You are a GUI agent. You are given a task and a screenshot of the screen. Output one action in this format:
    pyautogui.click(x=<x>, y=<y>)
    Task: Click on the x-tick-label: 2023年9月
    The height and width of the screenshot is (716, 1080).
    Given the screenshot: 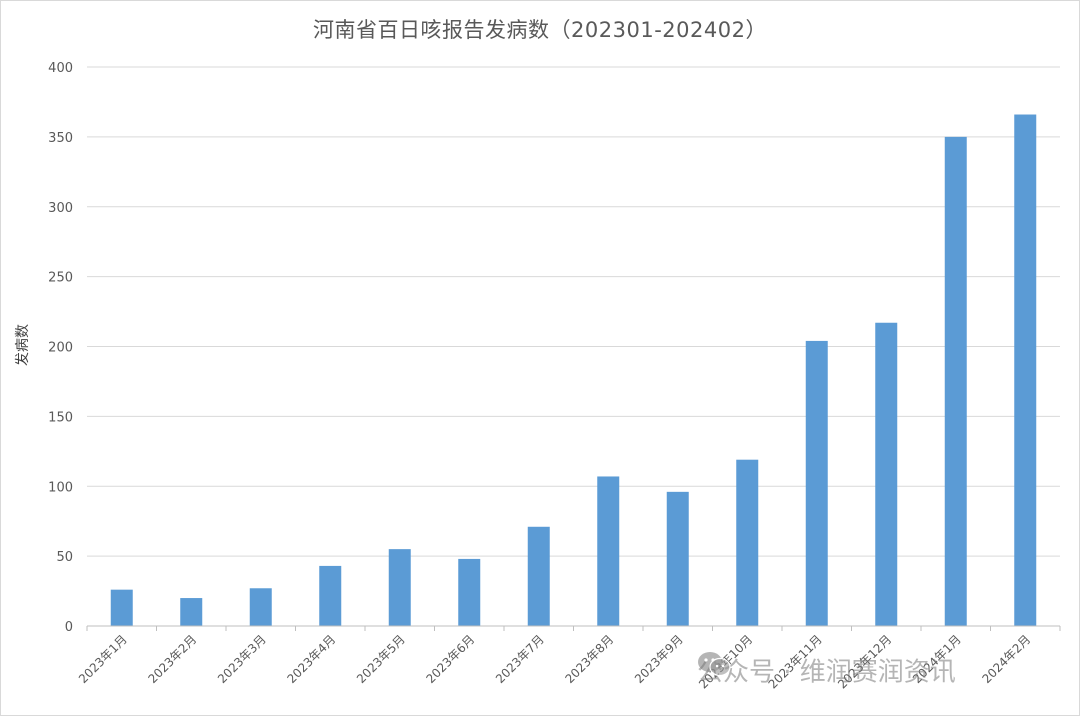 What is the action you would take?
    pyautogui.click(x=659, y=659)
    